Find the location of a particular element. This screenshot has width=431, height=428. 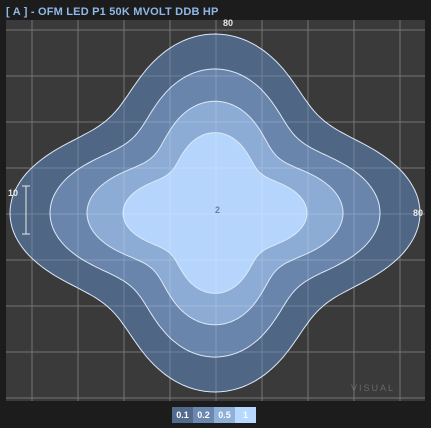

height-scale-marker is located at coordinates (26, 210).